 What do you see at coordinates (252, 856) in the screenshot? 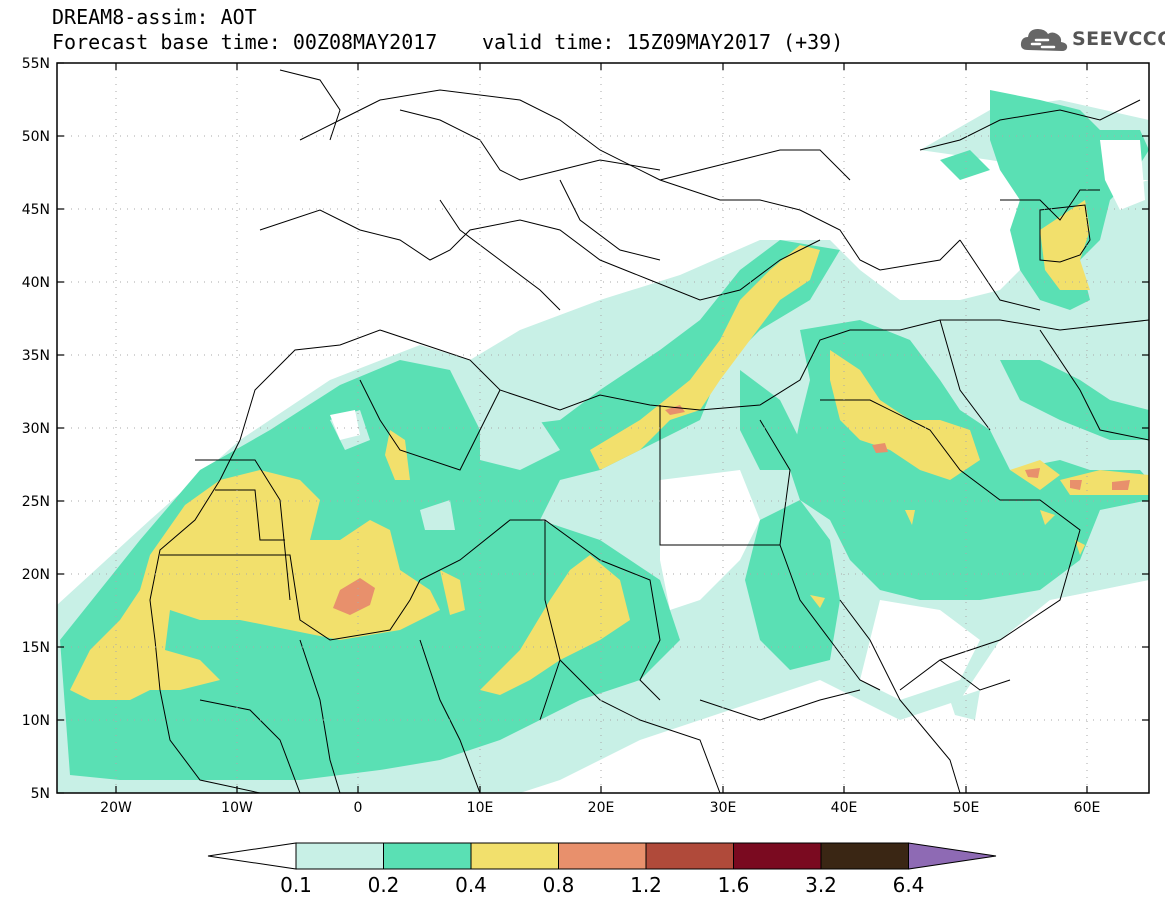
I see `colorbar-min-arrow` at bounding box center [252, 856].